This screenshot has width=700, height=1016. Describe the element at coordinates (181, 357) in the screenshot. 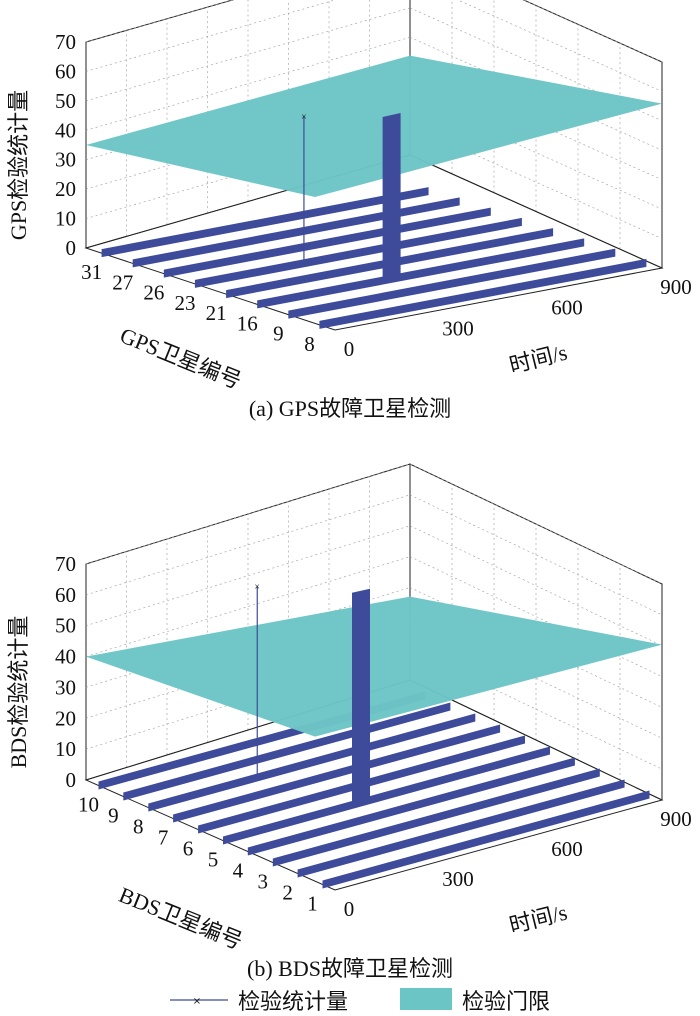

I see `satellite-axis-title: GPS卫星编号` at that location.